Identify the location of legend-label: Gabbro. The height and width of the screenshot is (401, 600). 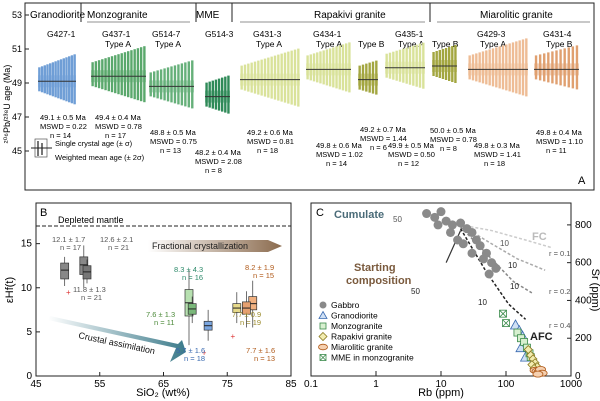
(345, 305).